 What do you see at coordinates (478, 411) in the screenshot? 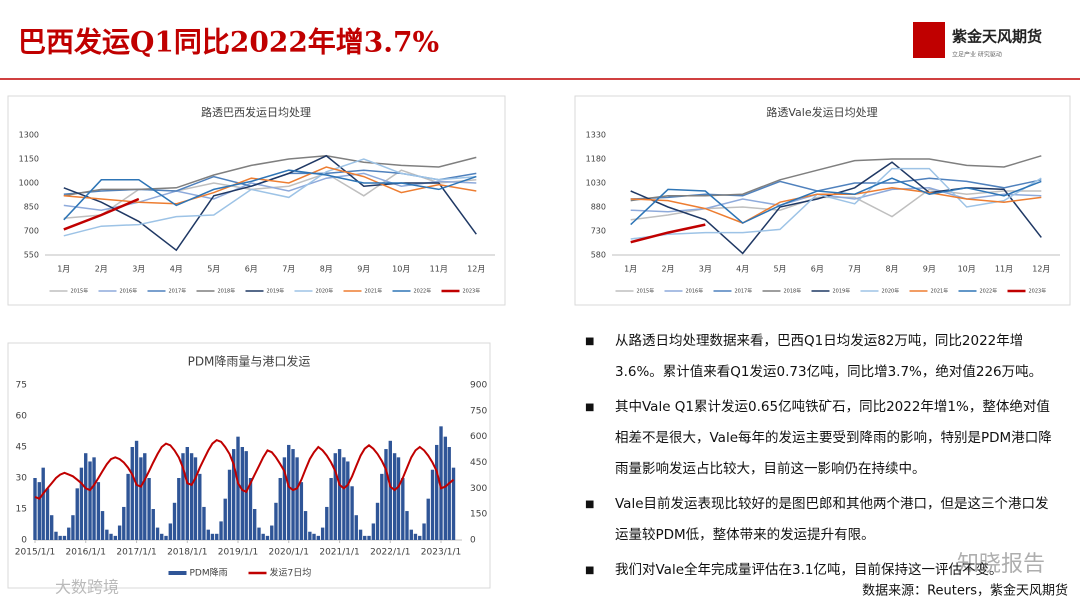
I see `y2-tick-label: 750` at bounding box center [478, 411].